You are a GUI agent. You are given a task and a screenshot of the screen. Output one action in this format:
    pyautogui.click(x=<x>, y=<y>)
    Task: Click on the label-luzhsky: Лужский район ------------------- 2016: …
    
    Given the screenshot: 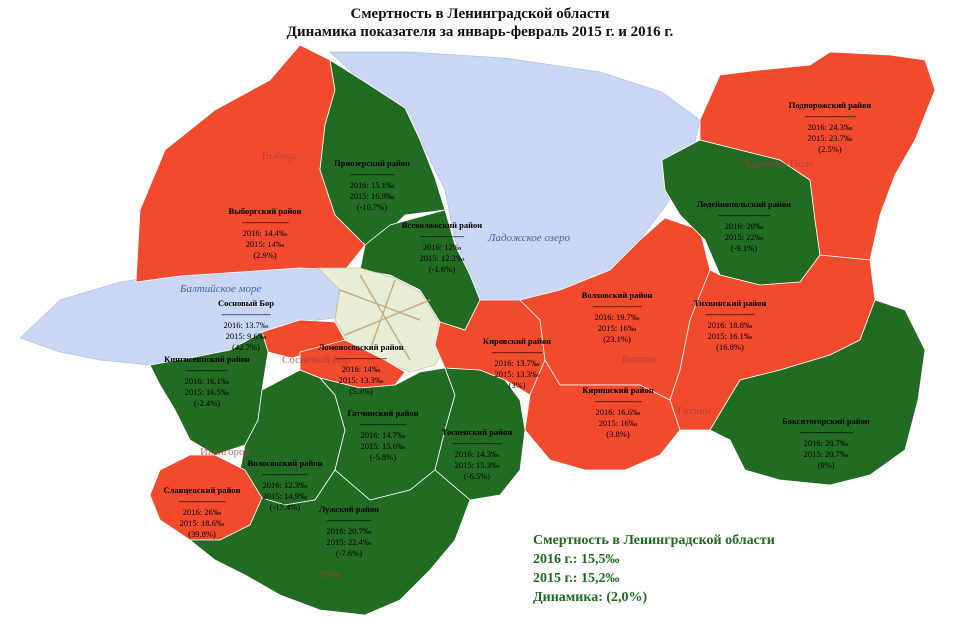 What is the action you would take?
    pyautogui.click(x=349, y=531)
    